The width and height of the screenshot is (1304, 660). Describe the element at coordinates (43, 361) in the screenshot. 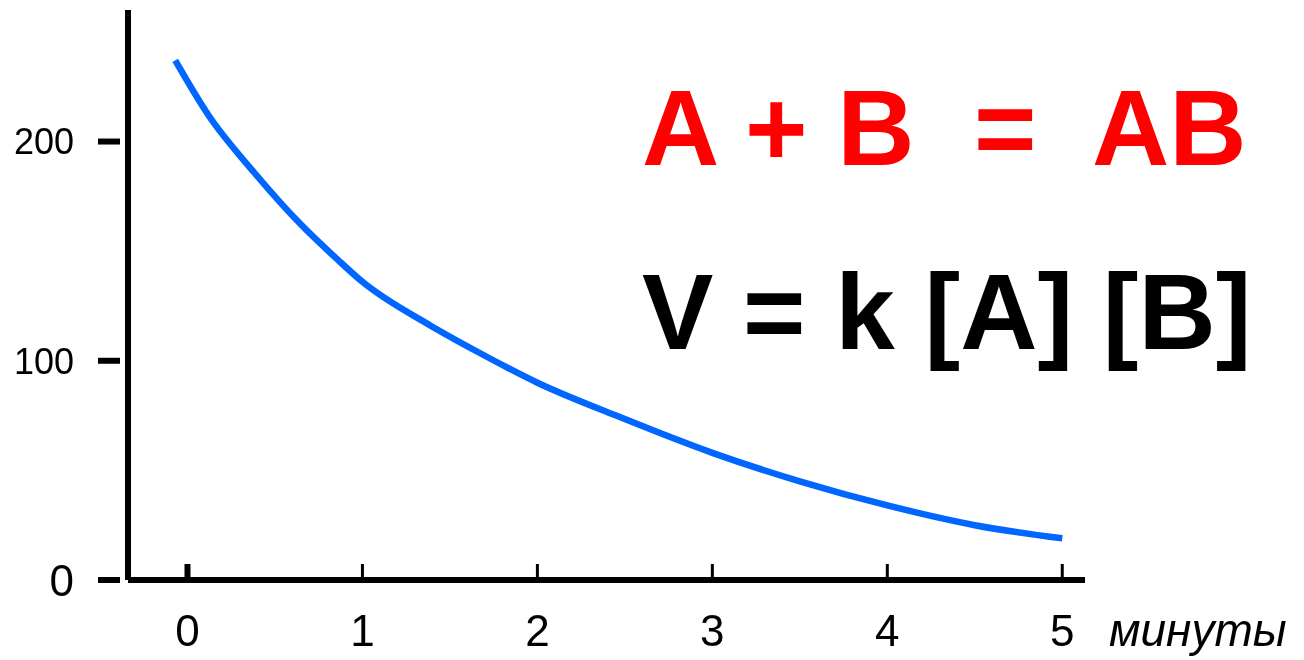

I see `y-tick-label: 100` at that location.